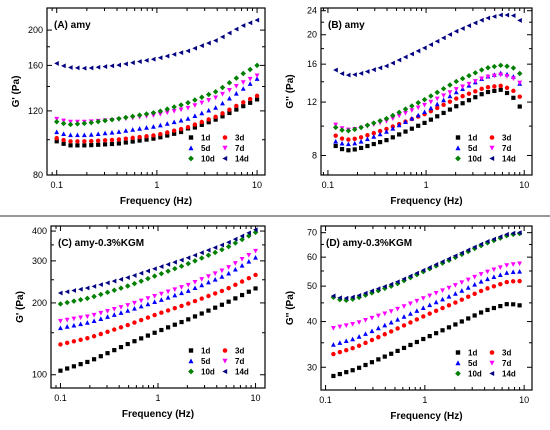  I want to click on x-tick-label: 0.1, so click(60, 398).